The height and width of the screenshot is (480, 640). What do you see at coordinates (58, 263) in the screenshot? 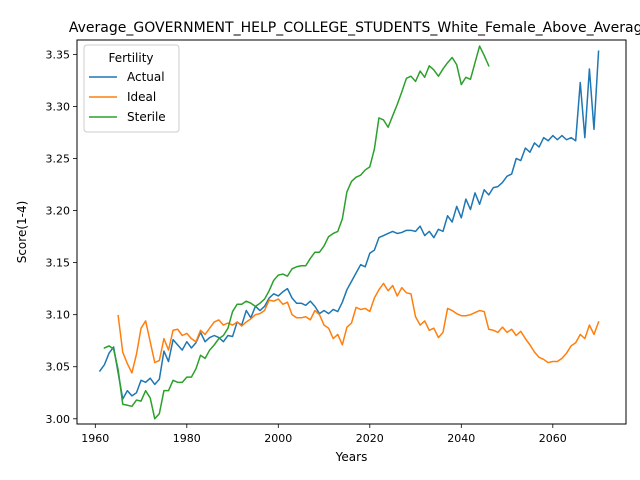
I see `y-tick-label: 3.15` at bounding box center [58, 263].